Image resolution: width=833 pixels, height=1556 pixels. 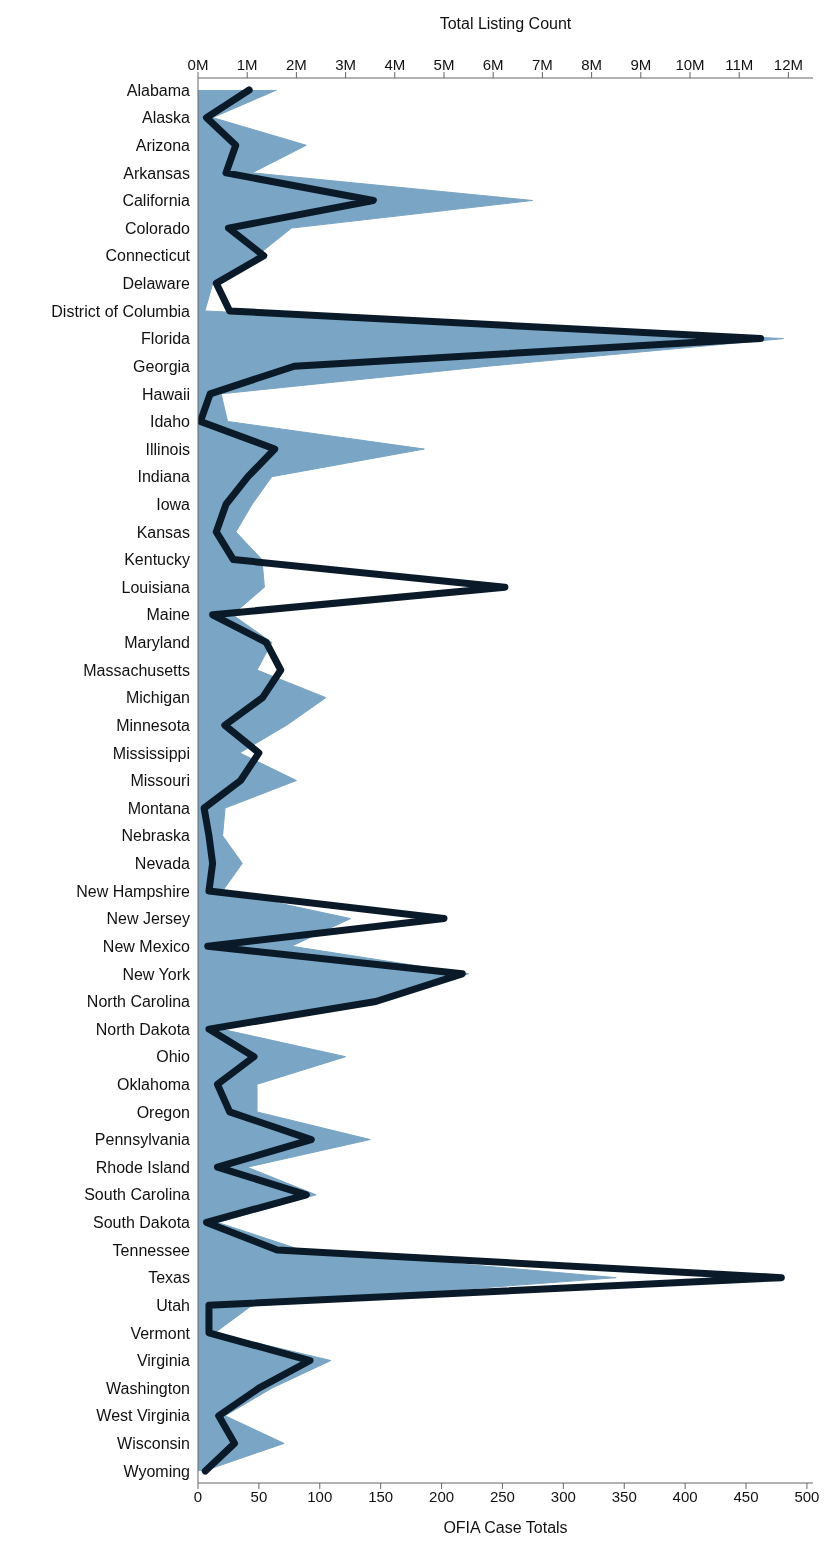 What do you see at coordinates (542, 64) in the screenshot?
I see `x2-tick-label: 7M` at bounding box center [542, 64].